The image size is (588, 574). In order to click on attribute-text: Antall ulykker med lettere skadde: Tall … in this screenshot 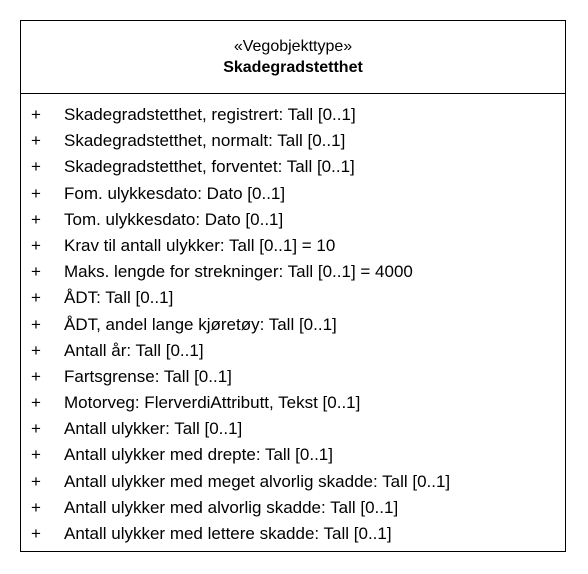, I will do `click(228, 533)`.